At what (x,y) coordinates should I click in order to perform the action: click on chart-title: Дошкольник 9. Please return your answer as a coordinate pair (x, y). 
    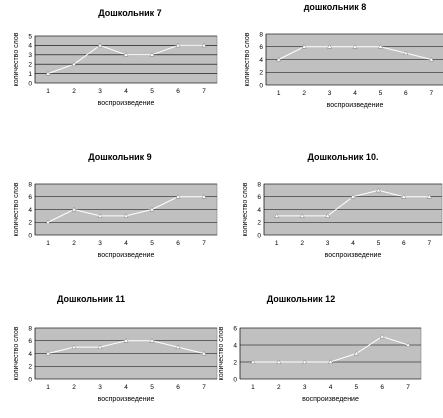
    Looking at the image, I should click on (119, 157).